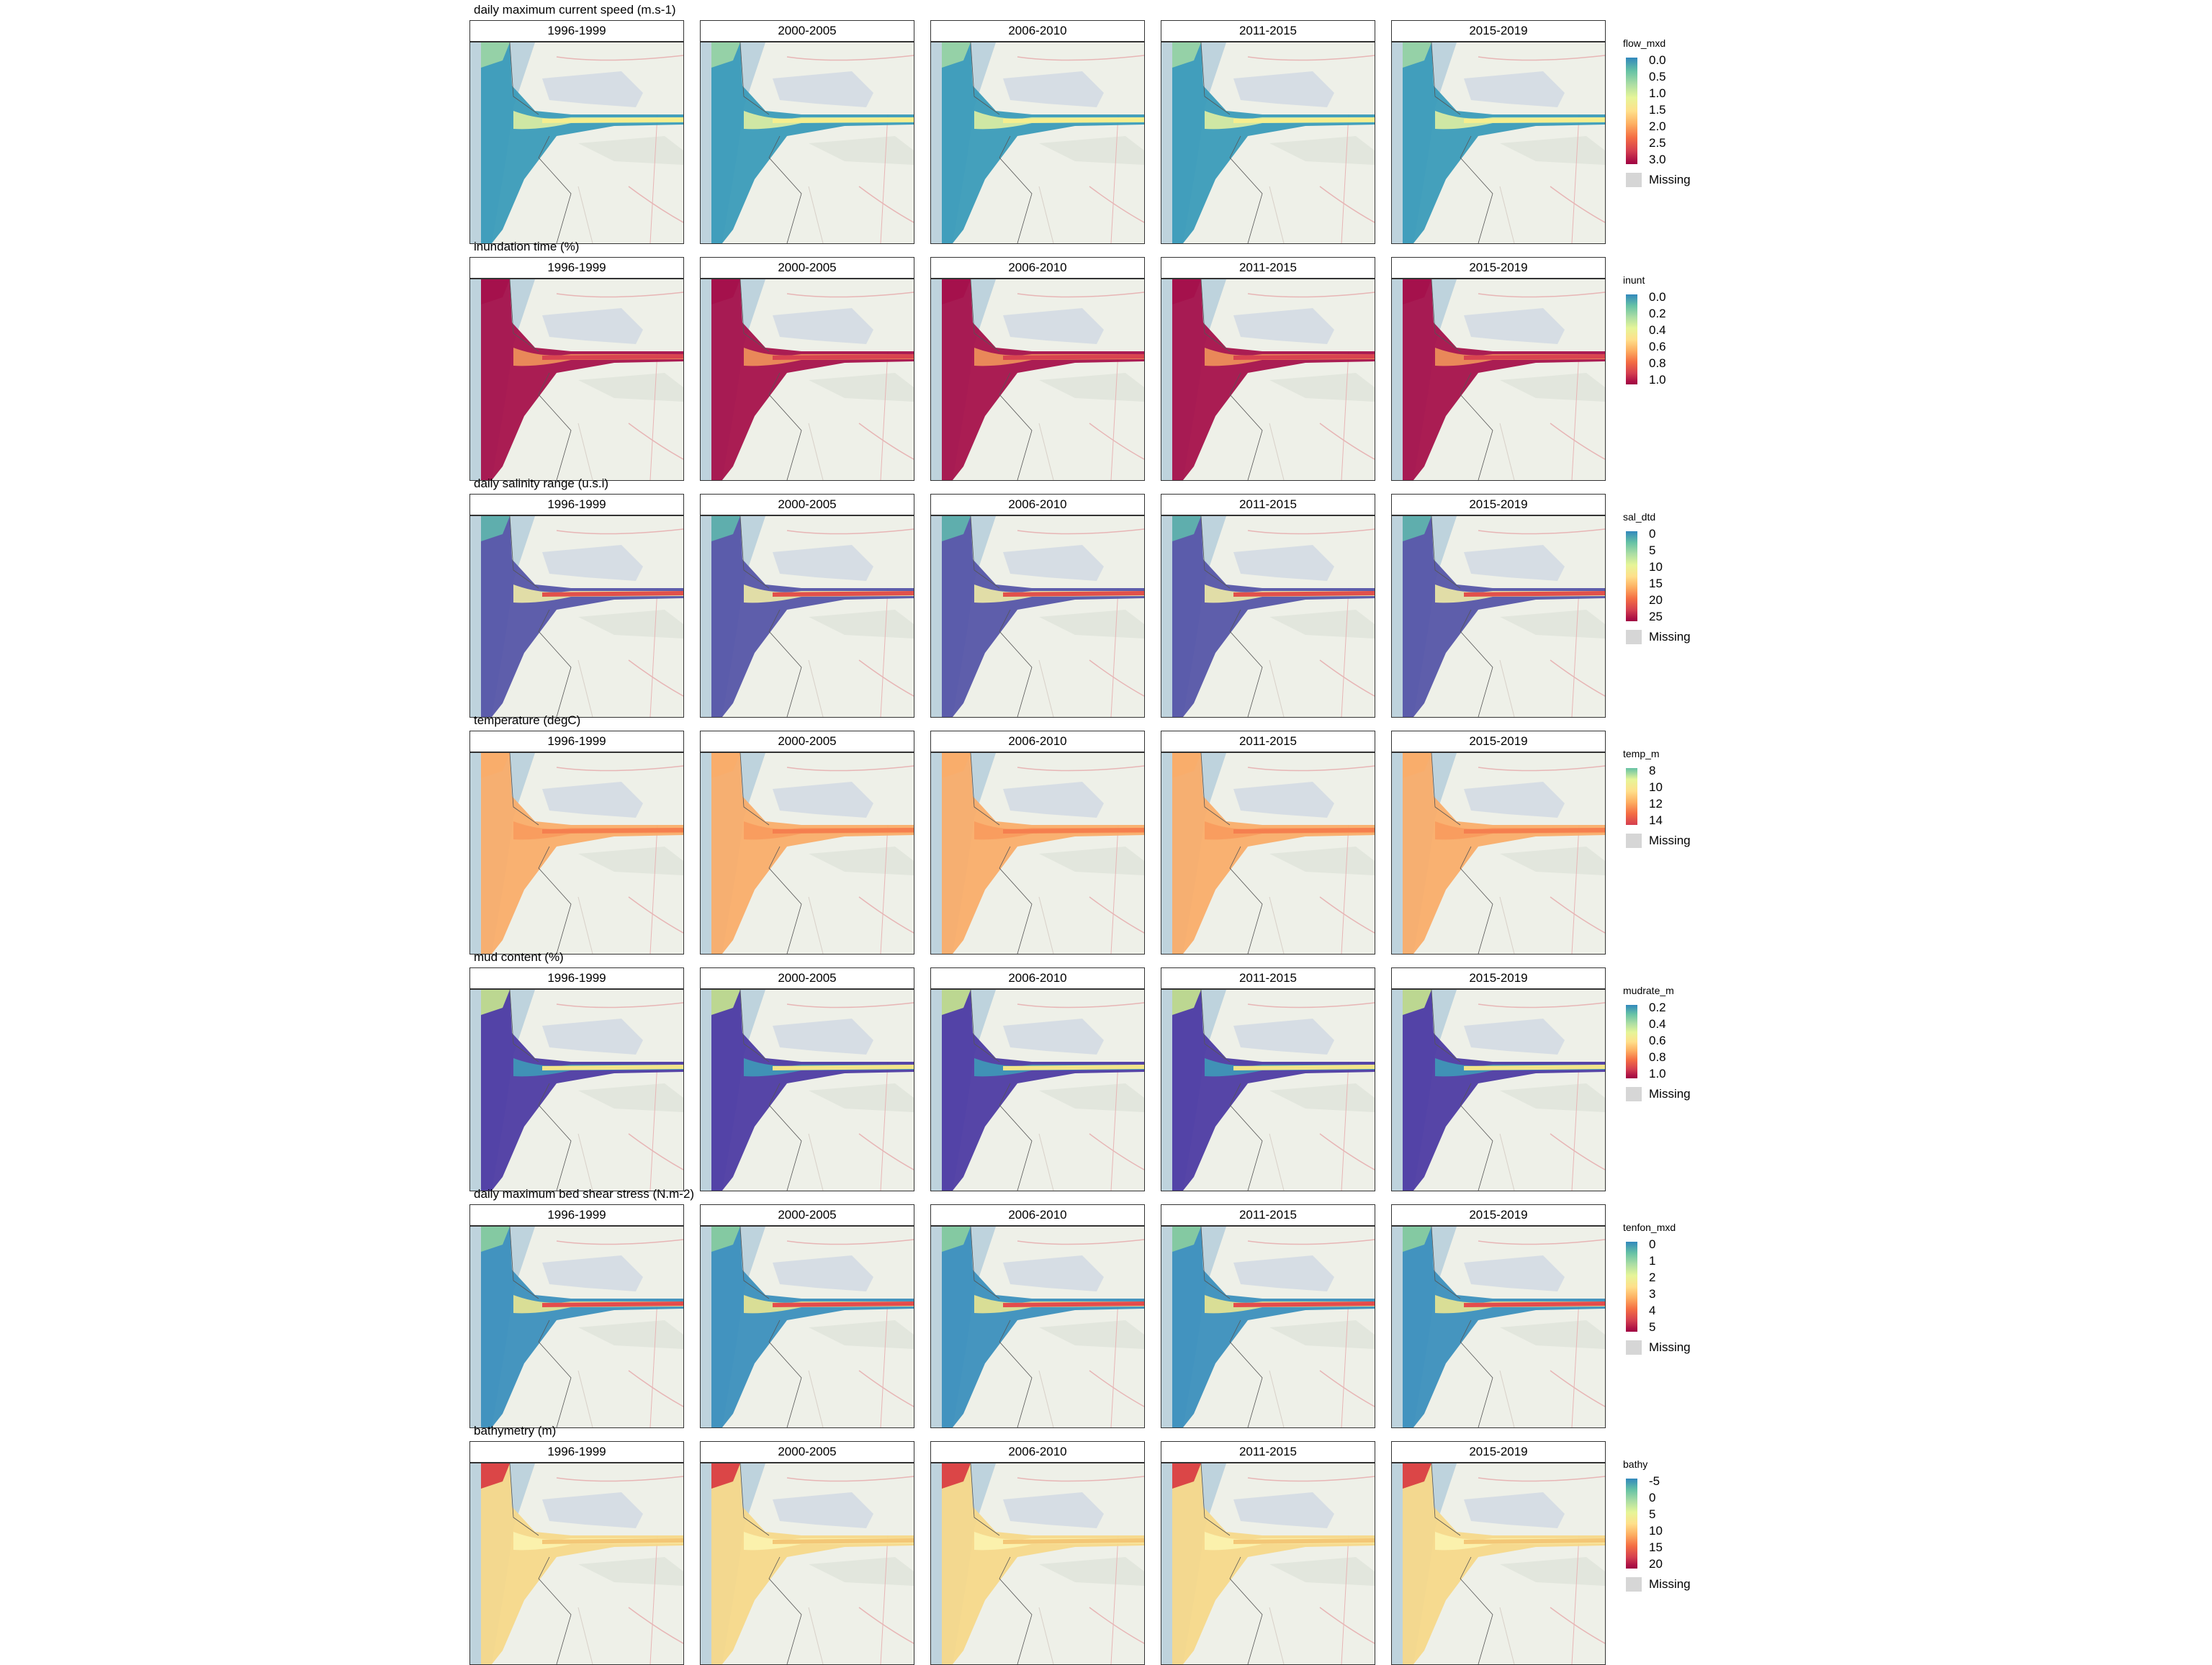 The image size is (2212, 1665). Describe the element at coordinates (1658, 60) in the screenshot. I see `legend-tick-label: 0.0` at that location.